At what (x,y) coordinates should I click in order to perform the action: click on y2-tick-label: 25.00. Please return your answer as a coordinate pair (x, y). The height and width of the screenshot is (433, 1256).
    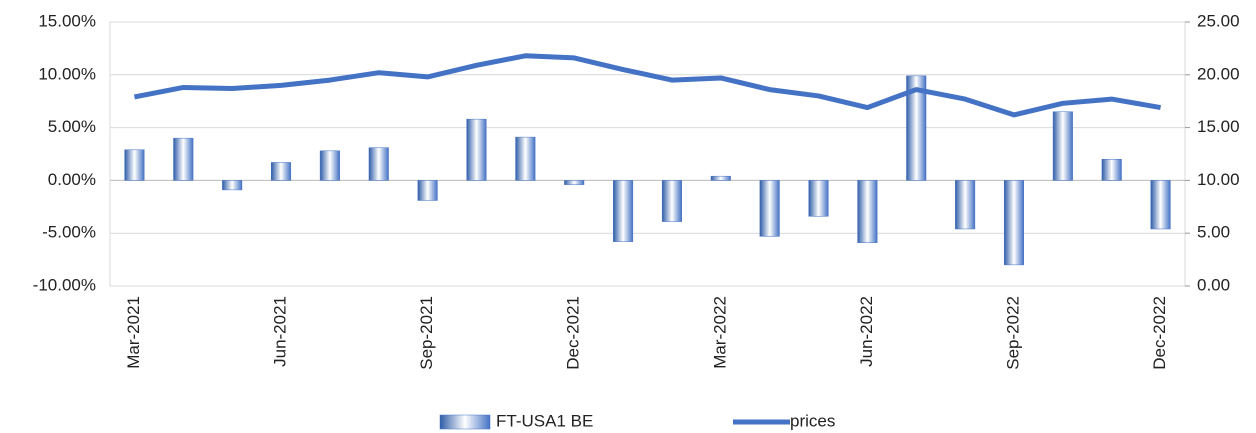
    Looking at the image, I should click on (1218, 20).